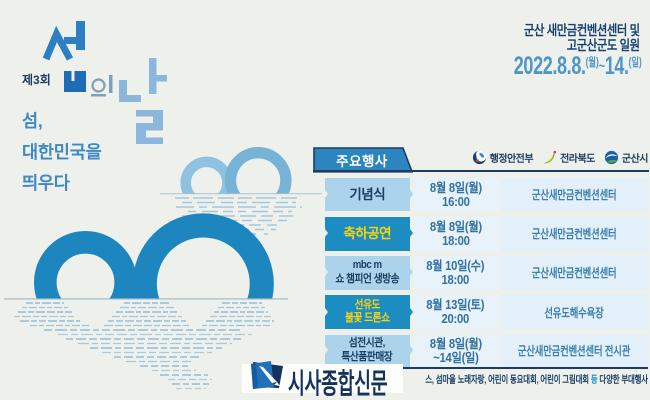  What do you see at coordinates (511, 159) in the screenshot?
I see `organizer-label: 행정안전부` at bounding box center [511, 159].